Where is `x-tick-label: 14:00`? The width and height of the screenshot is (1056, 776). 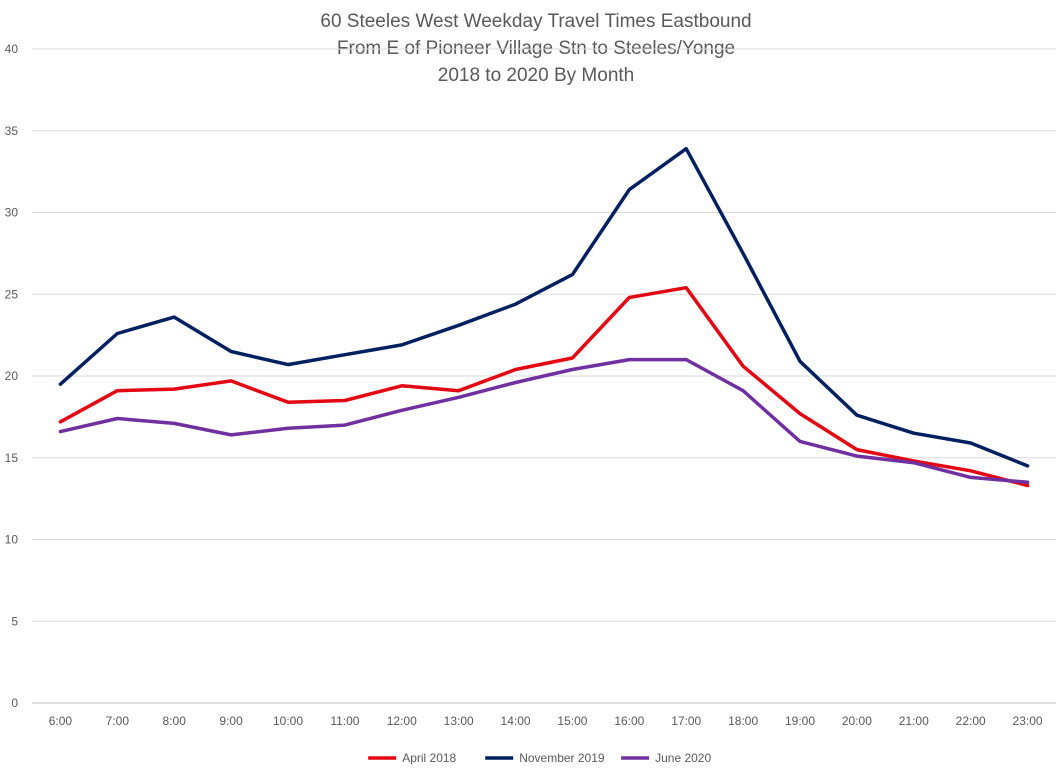
x-tick-label: 14:00 is located at coordinates (516, 721).